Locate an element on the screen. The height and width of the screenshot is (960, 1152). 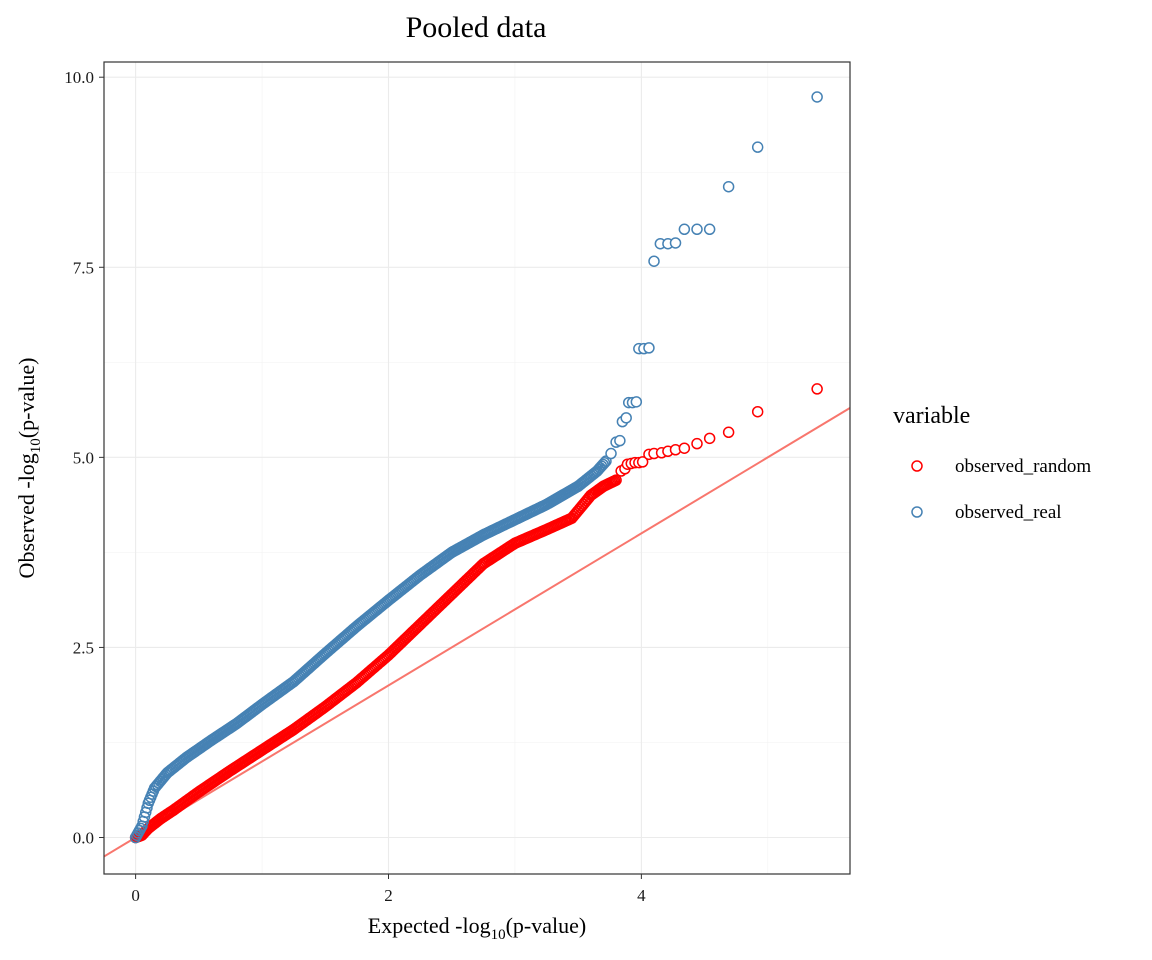
y-axis-title-prefix: Observed -log is located at coordinates (26, 515).